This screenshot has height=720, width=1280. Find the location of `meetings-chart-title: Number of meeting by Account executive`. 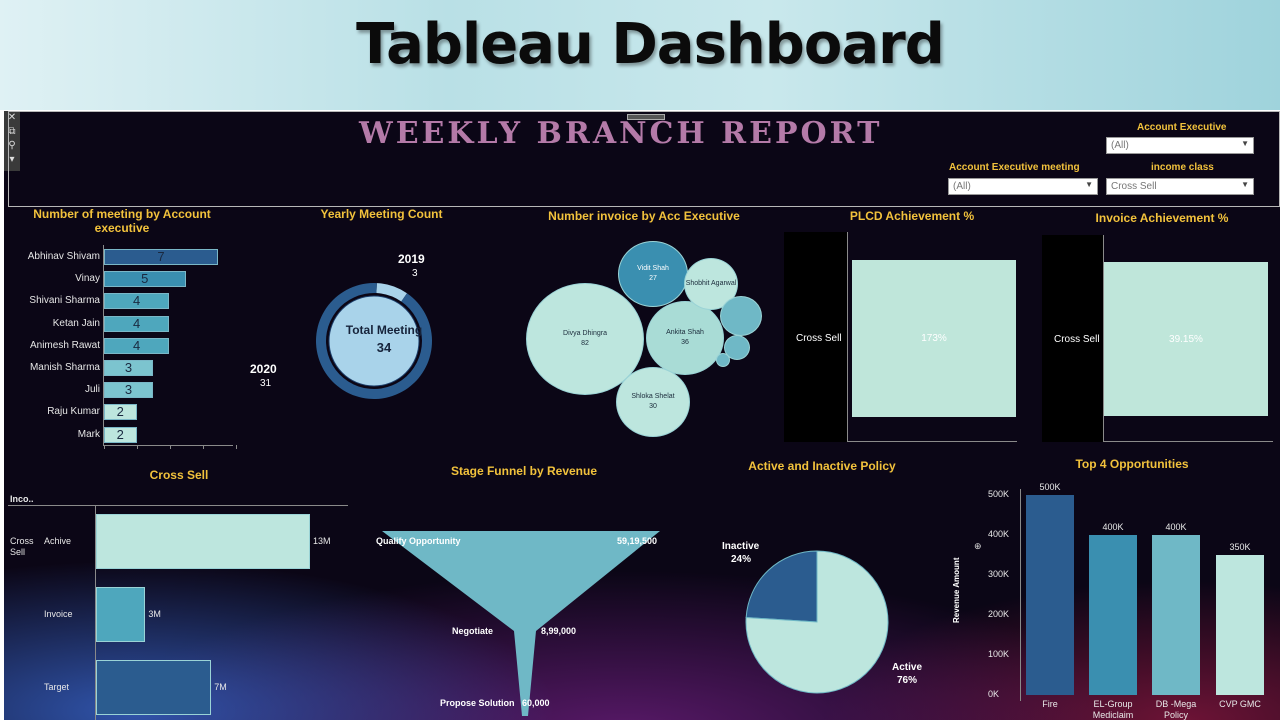

meetings-chart-title: Number of meeting by Account executive is located at coordinates (122, 221).